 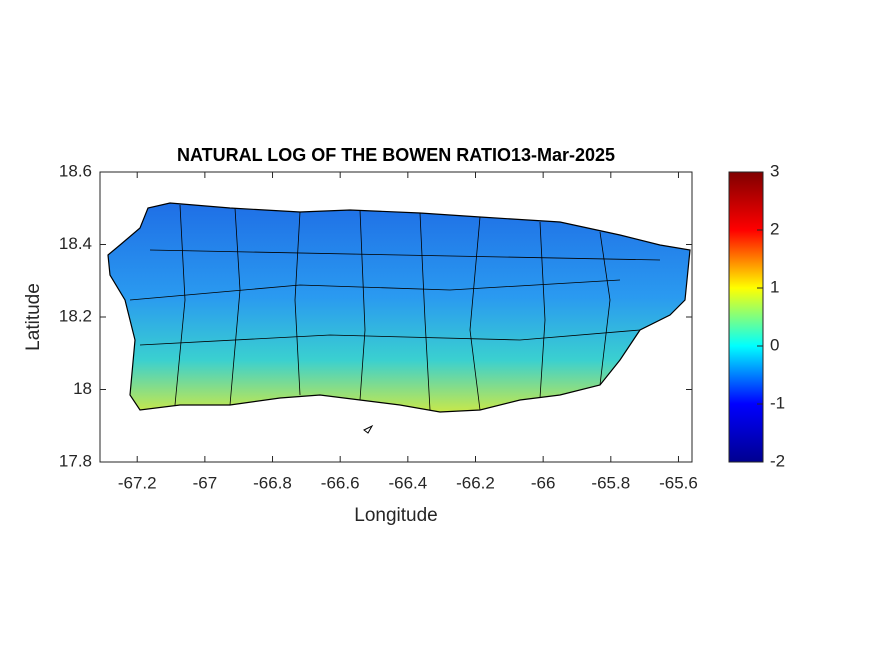 What do you see at coordinates (777, 460) in the screenshot?
I see `colorbar-tick-label: -2` at bounding box center [777, 460].